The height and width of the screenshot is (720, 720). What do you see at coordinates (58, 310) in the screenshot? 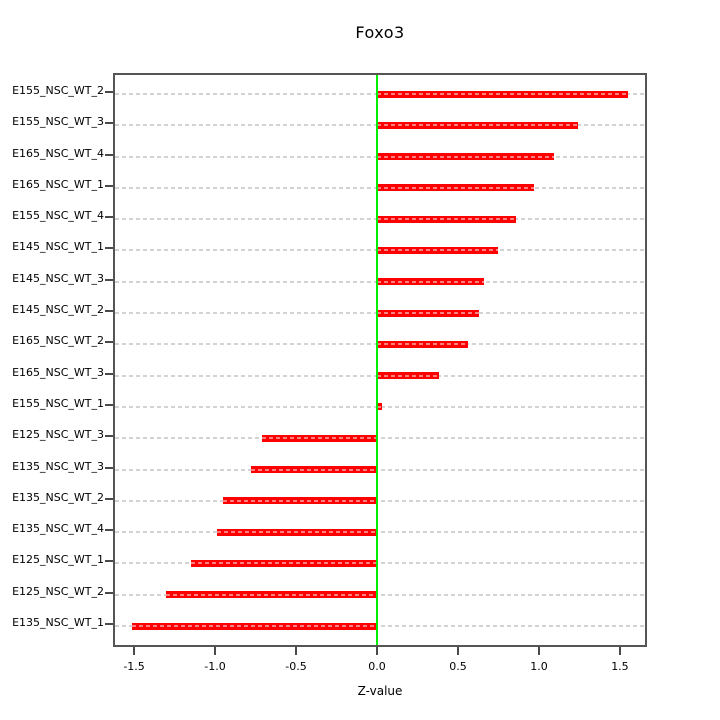
I see `y-axis-label: E145_NSC_WT_2` at bounding box center [58, 310].